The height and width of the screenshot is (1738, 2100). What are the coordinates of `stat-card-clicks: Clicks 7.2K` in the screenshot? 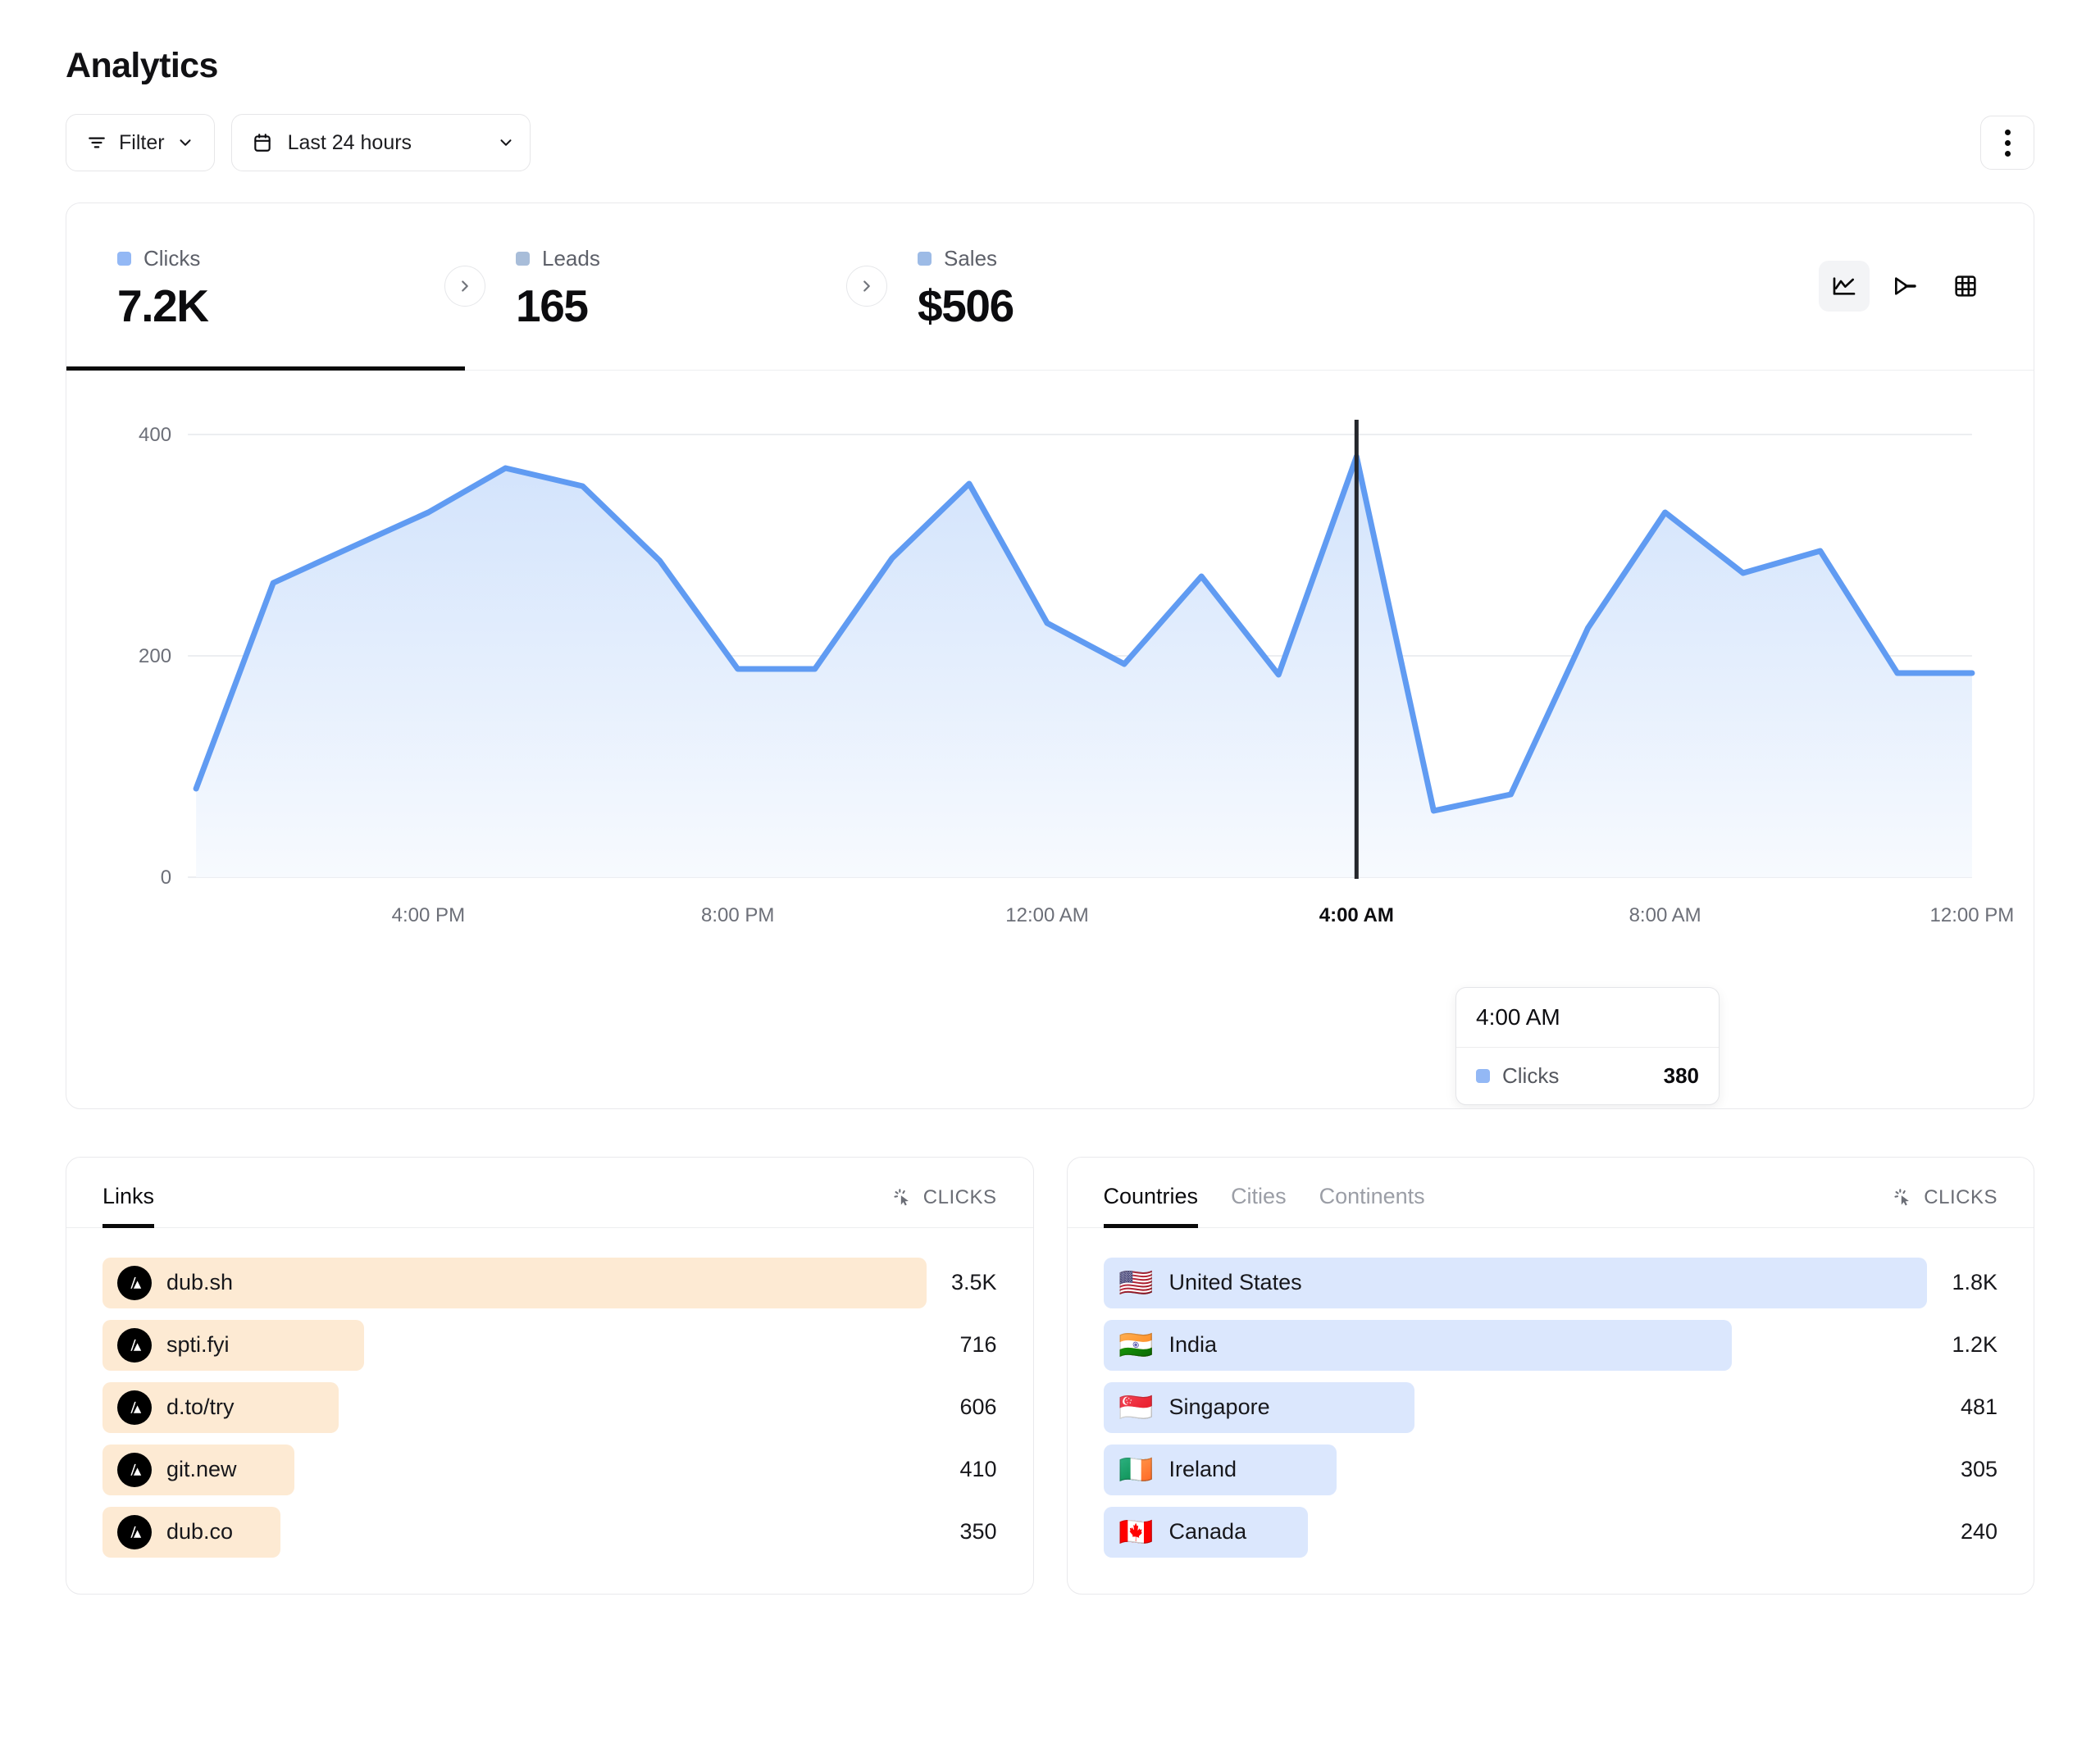 It's located at (265, 287).